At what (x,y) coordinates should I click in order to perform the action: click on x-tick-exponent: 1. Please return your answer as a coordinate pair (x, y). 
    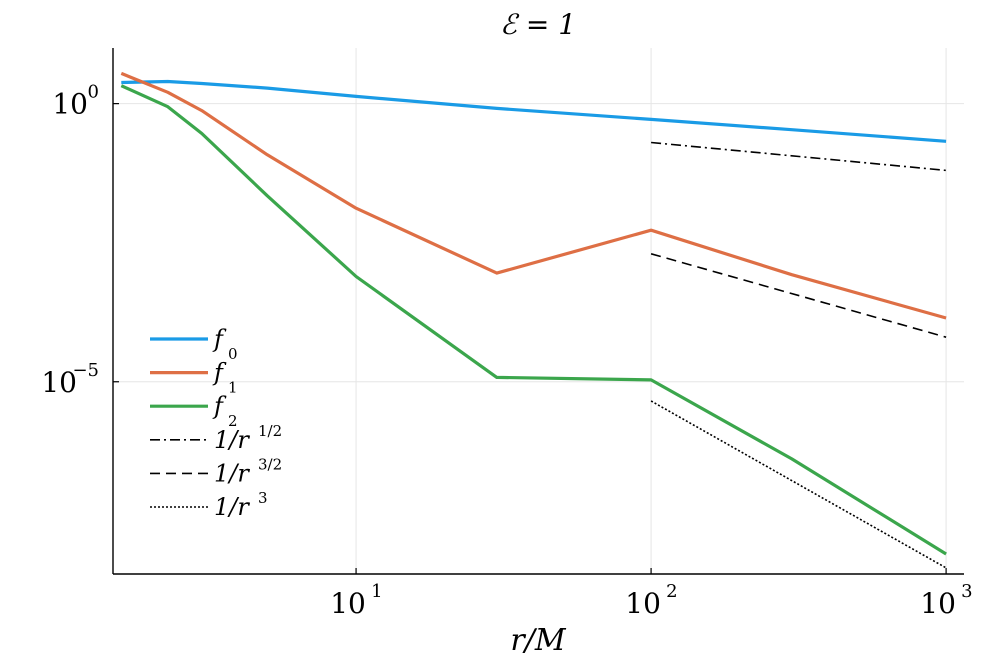
    Looking at the image, I should click on (376, 591).